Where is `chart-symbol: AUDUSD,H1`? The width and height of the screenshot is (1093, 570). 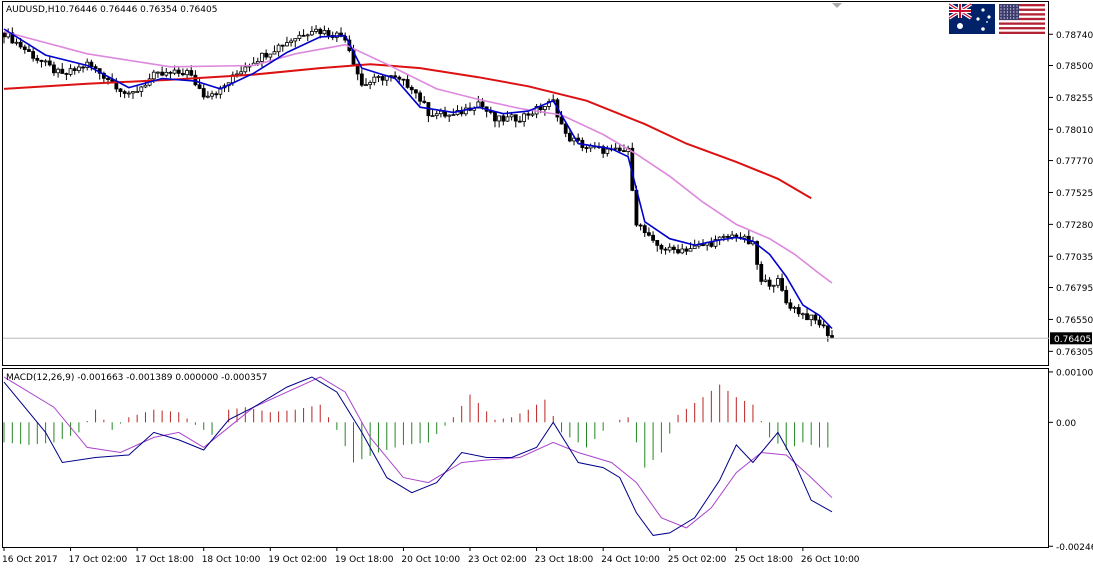 chart-symbol: AUDUSD,H1 is located at coordinates (33, 10).